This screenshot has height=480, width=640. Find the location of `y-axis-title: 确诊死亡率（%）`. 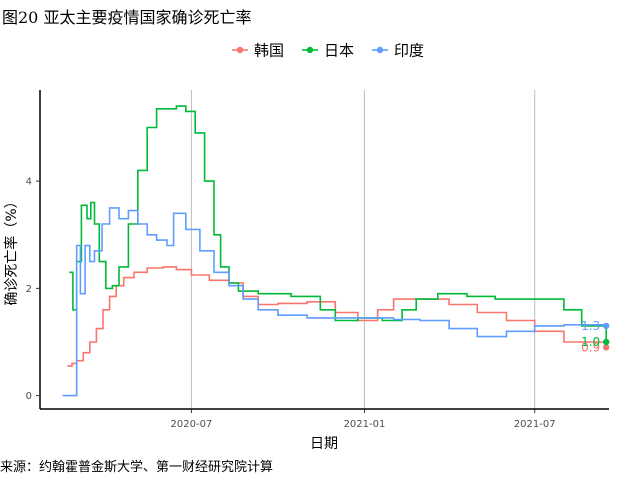

y-axis-title: 确诊死亡率（%） is located at coordinates (11, 249).